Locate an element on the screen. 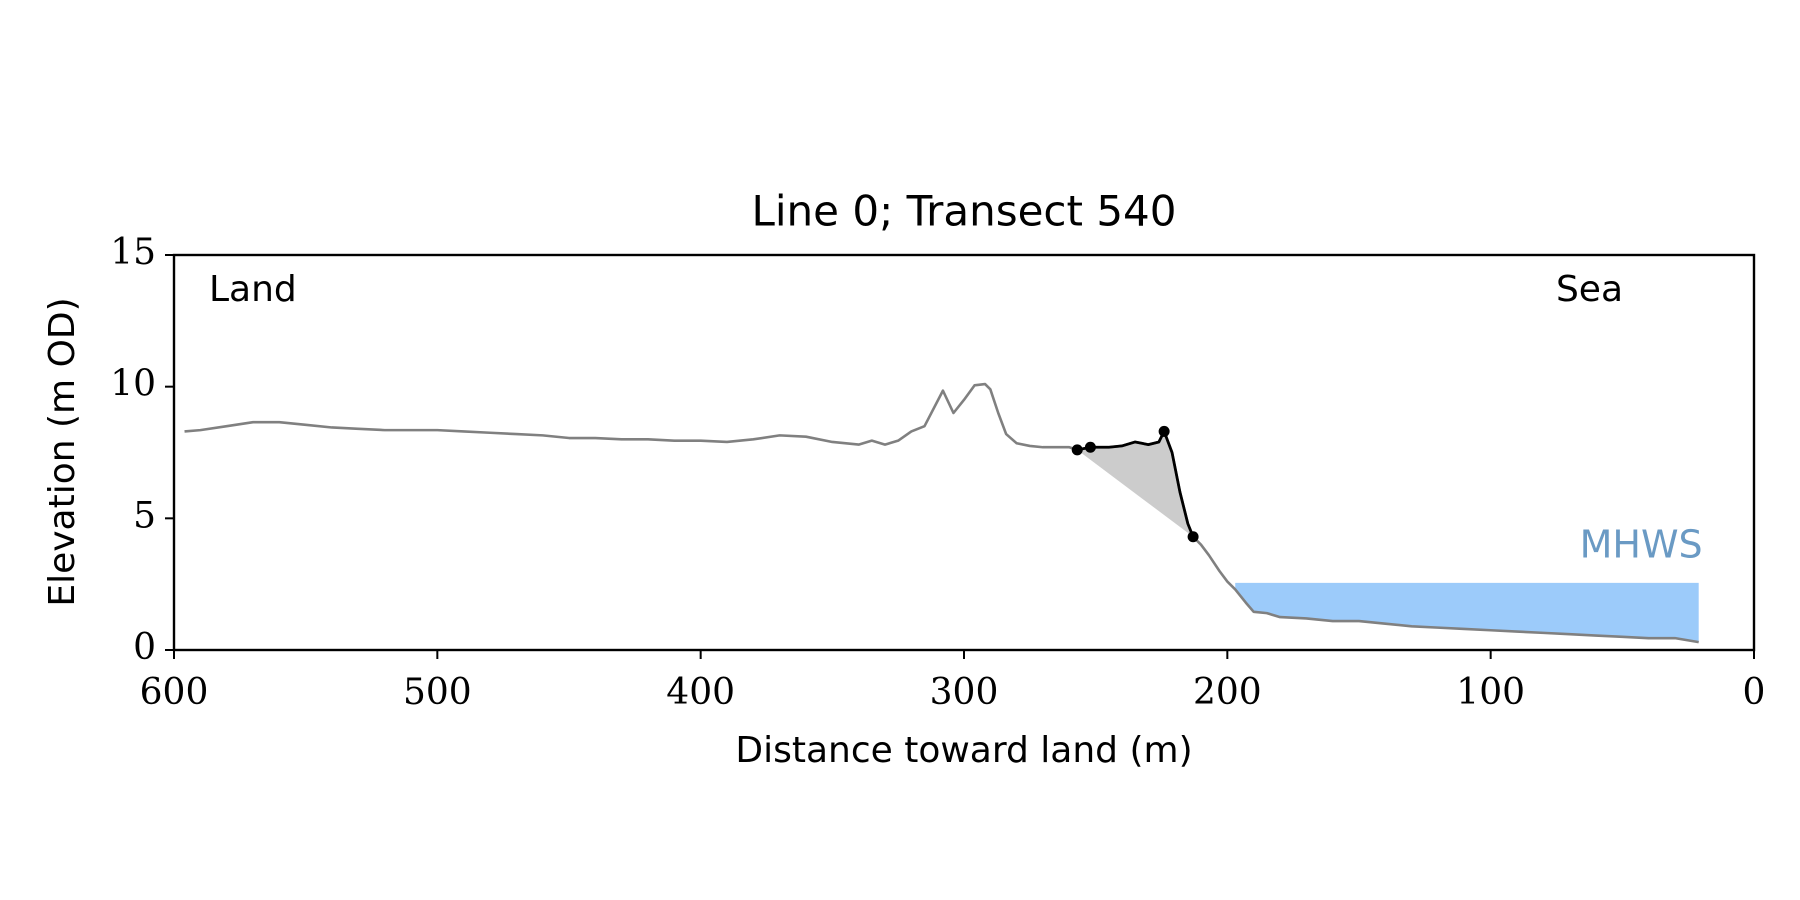 The image size is (1800, 900). mhws-label: MHWS is located at coordinates (1641, 544).